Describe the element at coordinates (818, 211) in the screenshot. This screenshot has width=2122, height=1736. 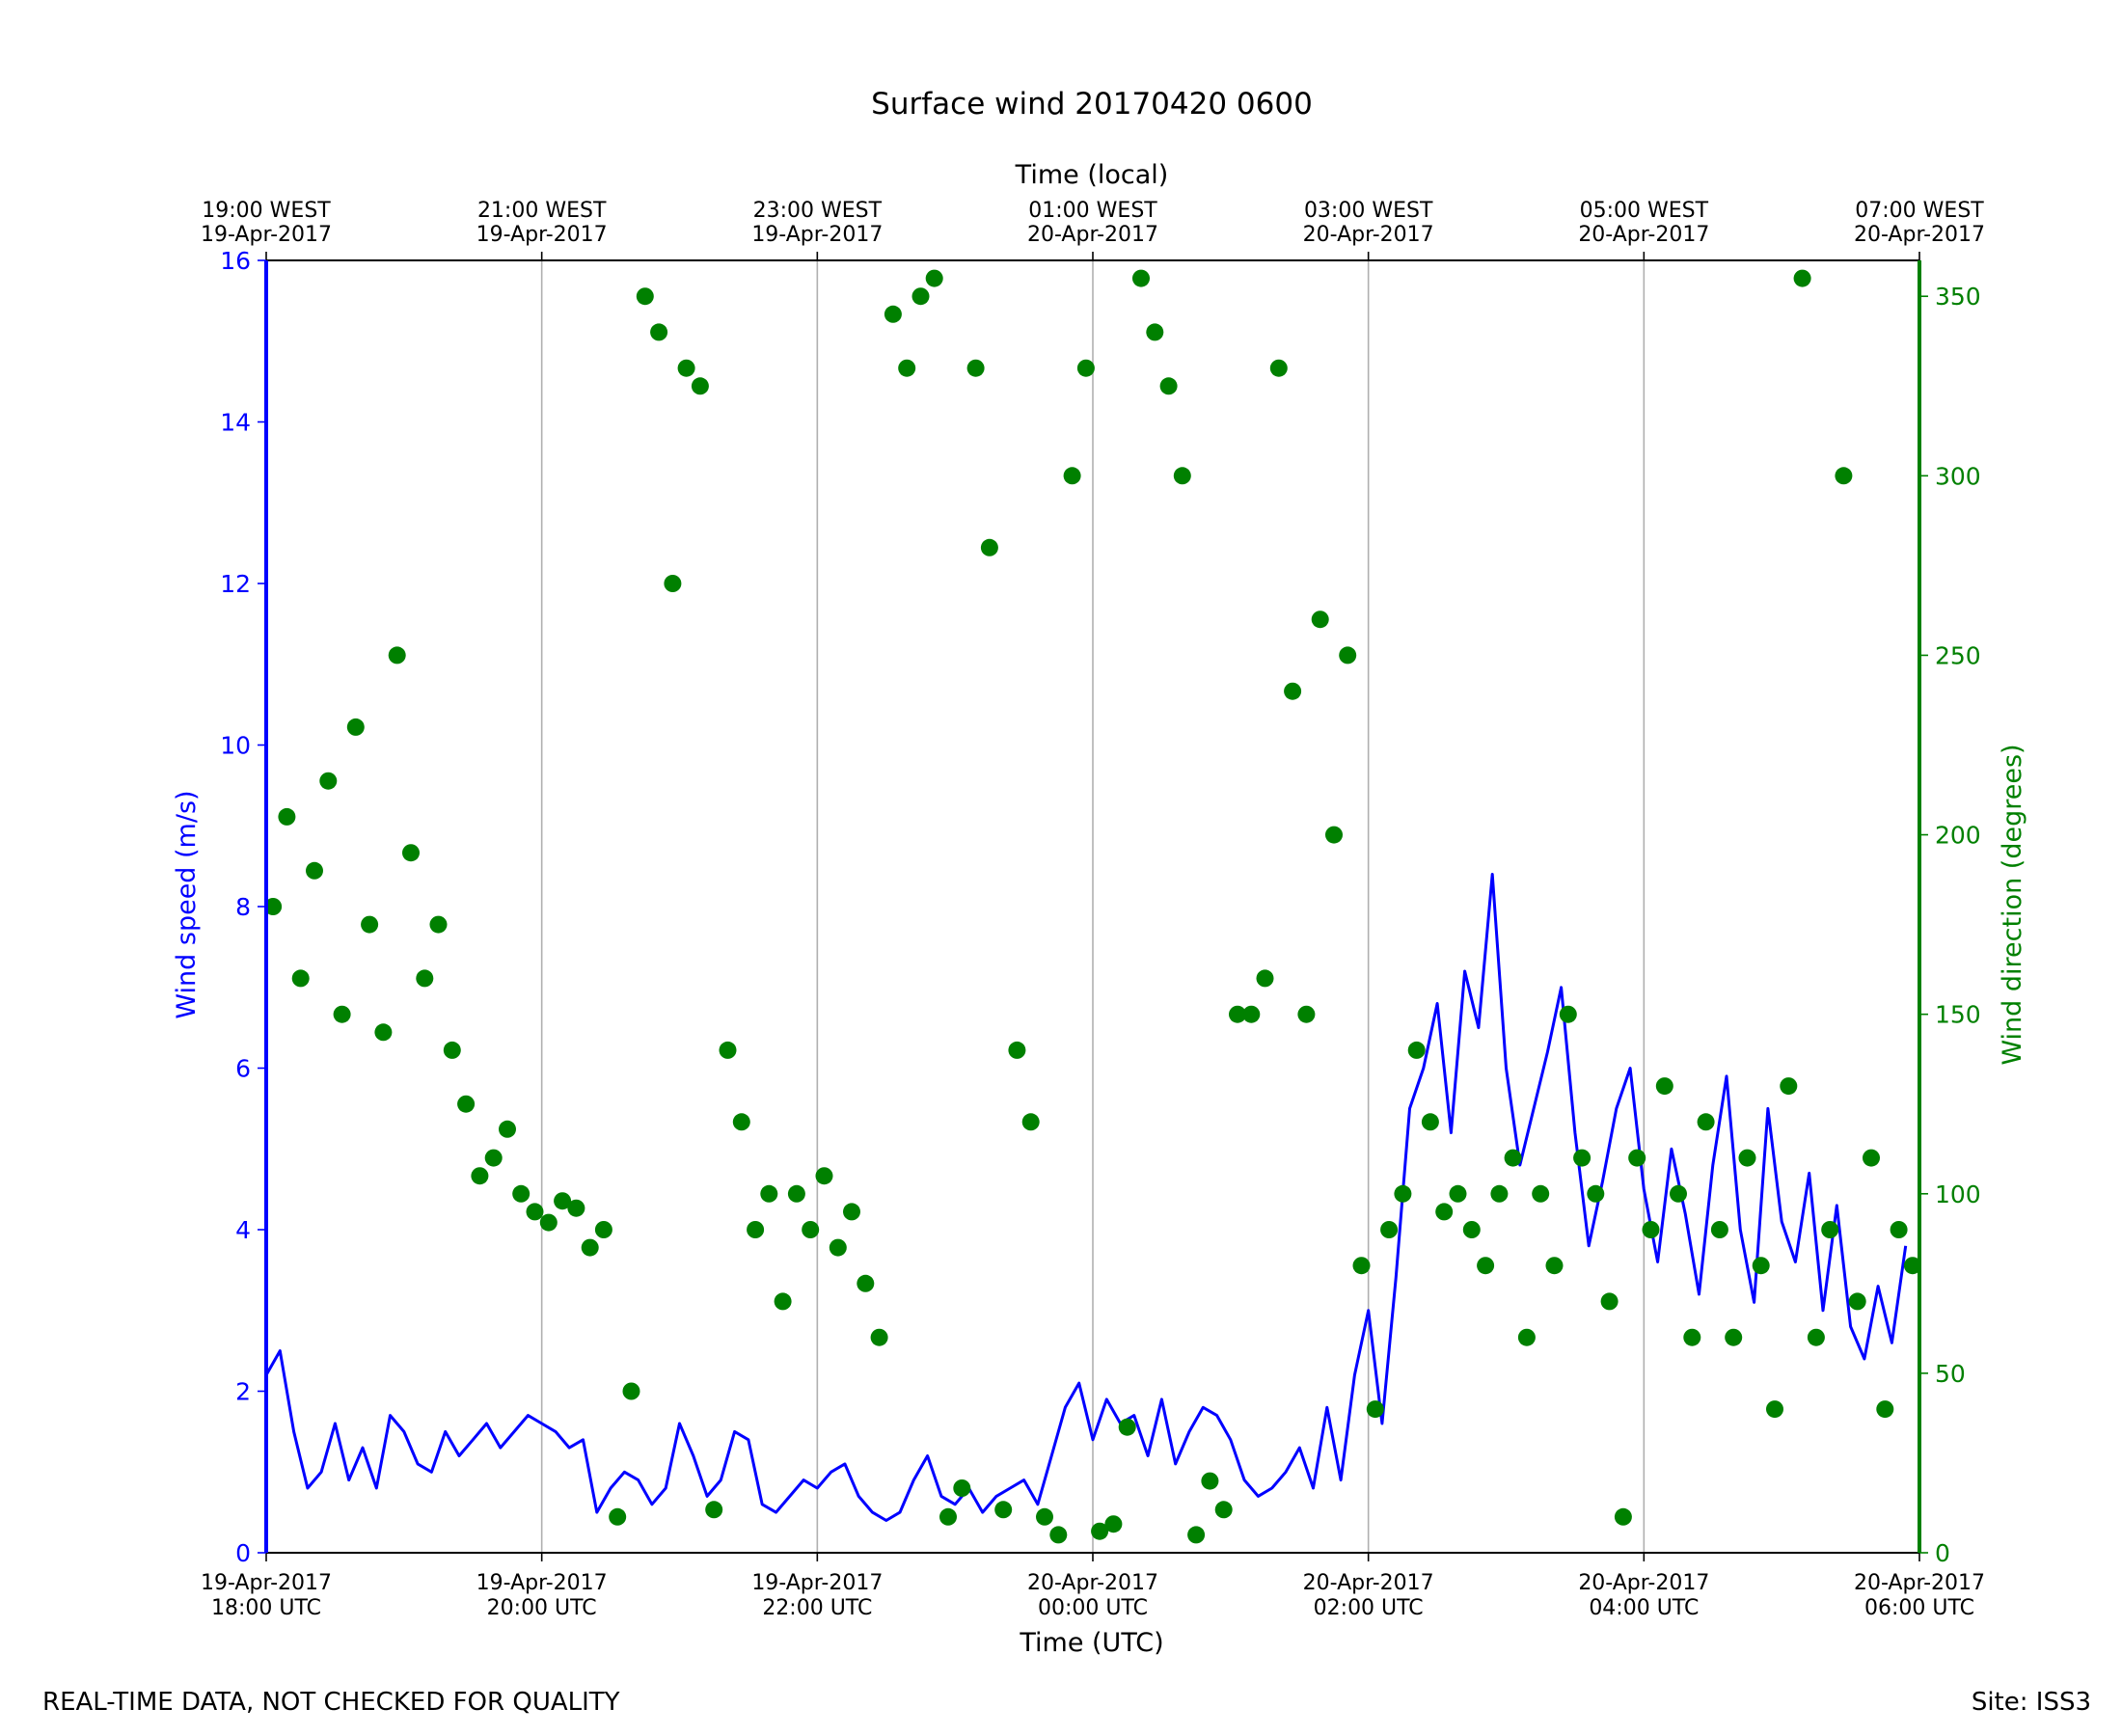
I see `x2-tick-label-time: 23:00 WEST` at that location.